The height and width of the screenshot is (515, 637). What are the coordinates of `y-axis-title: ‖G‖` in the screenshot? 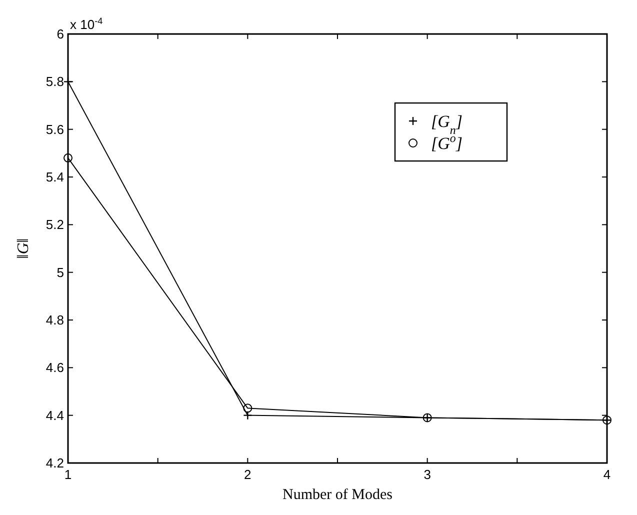 It's located at (23, 248).